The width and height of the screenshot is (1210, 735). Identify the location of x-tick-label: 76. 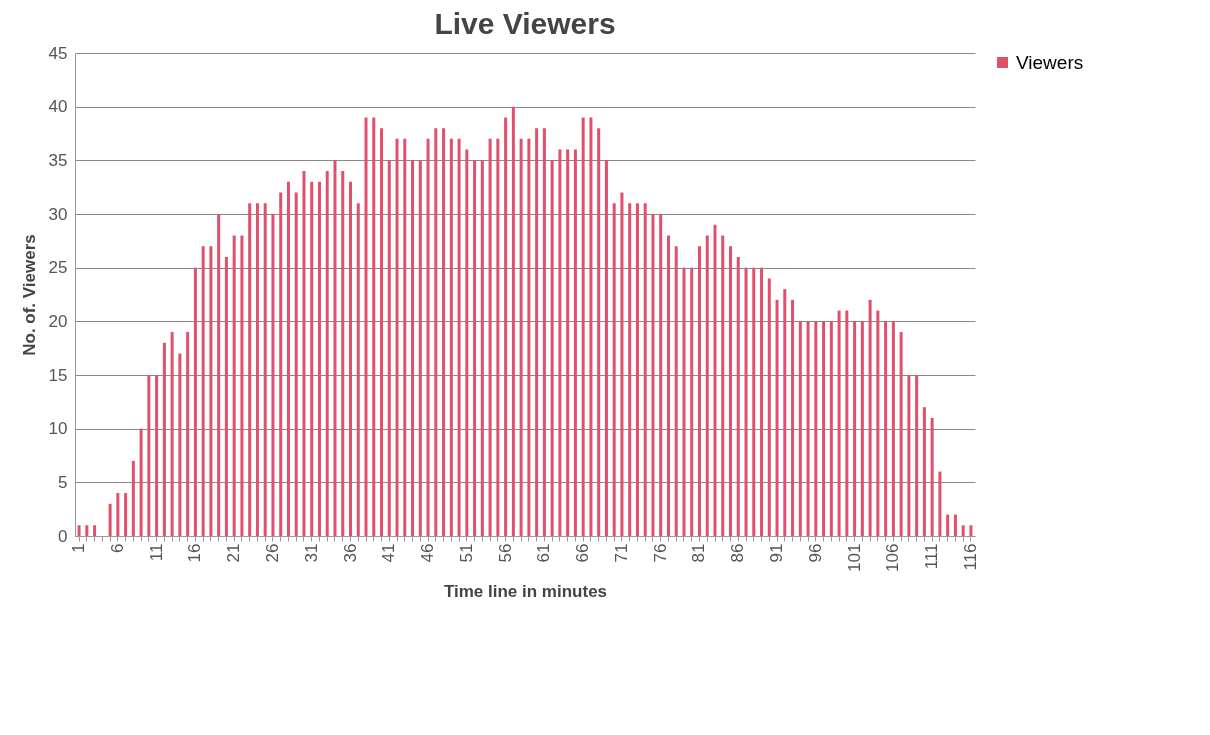
(660, 553).